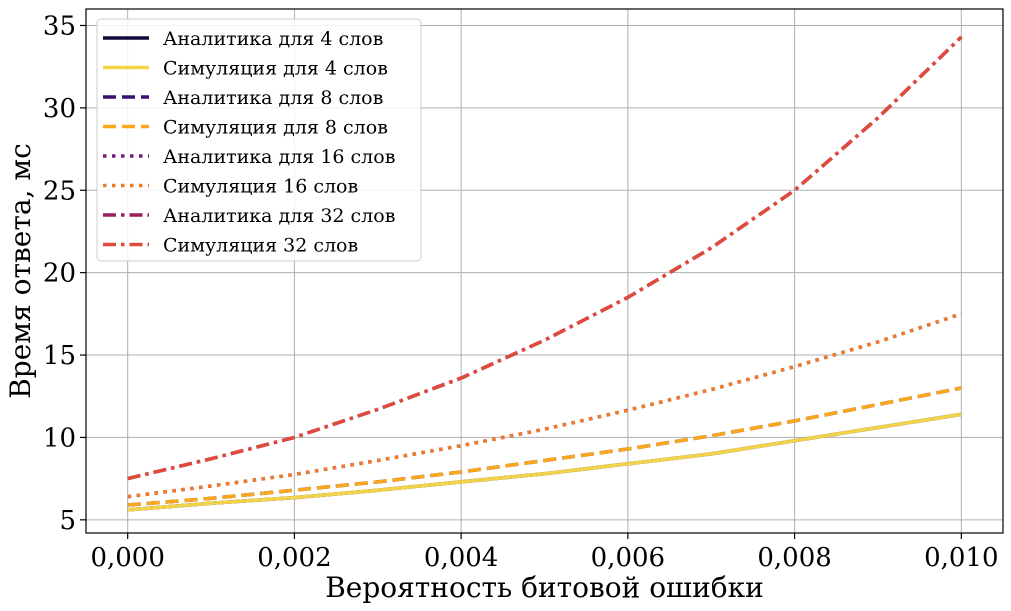  What do you see at coordinates (628, 558) in the screenshot?
I see `x-tick-label: 0,006` at bounding box center [628, 558].